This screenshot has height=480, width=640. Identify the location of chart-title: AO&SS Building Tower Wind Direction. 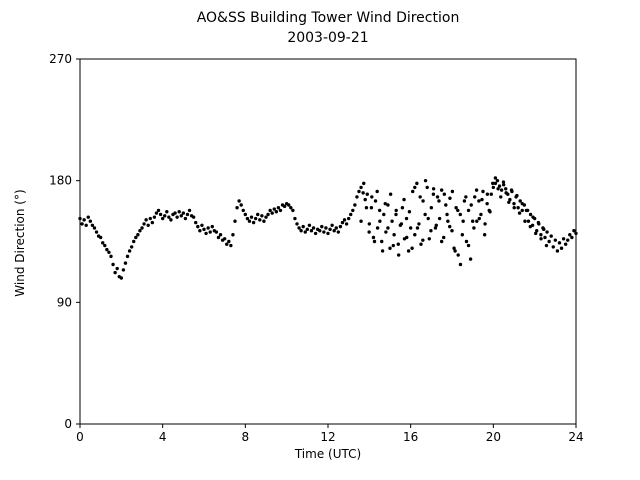
(328, 18).